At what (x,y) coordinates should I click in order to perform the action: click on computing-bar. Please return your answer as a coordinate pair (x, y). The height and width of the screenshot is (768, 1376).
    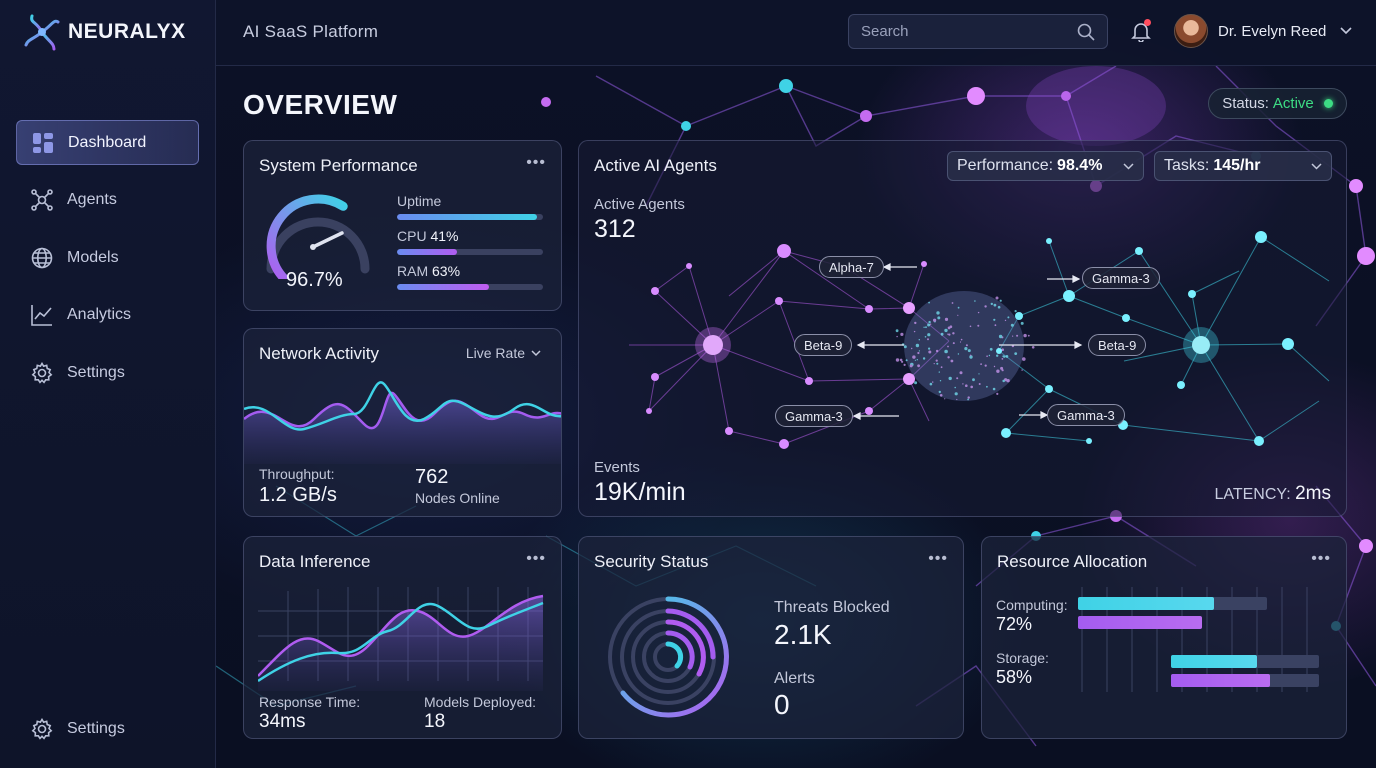
    Looking at the image, I should click on (1172, 603).